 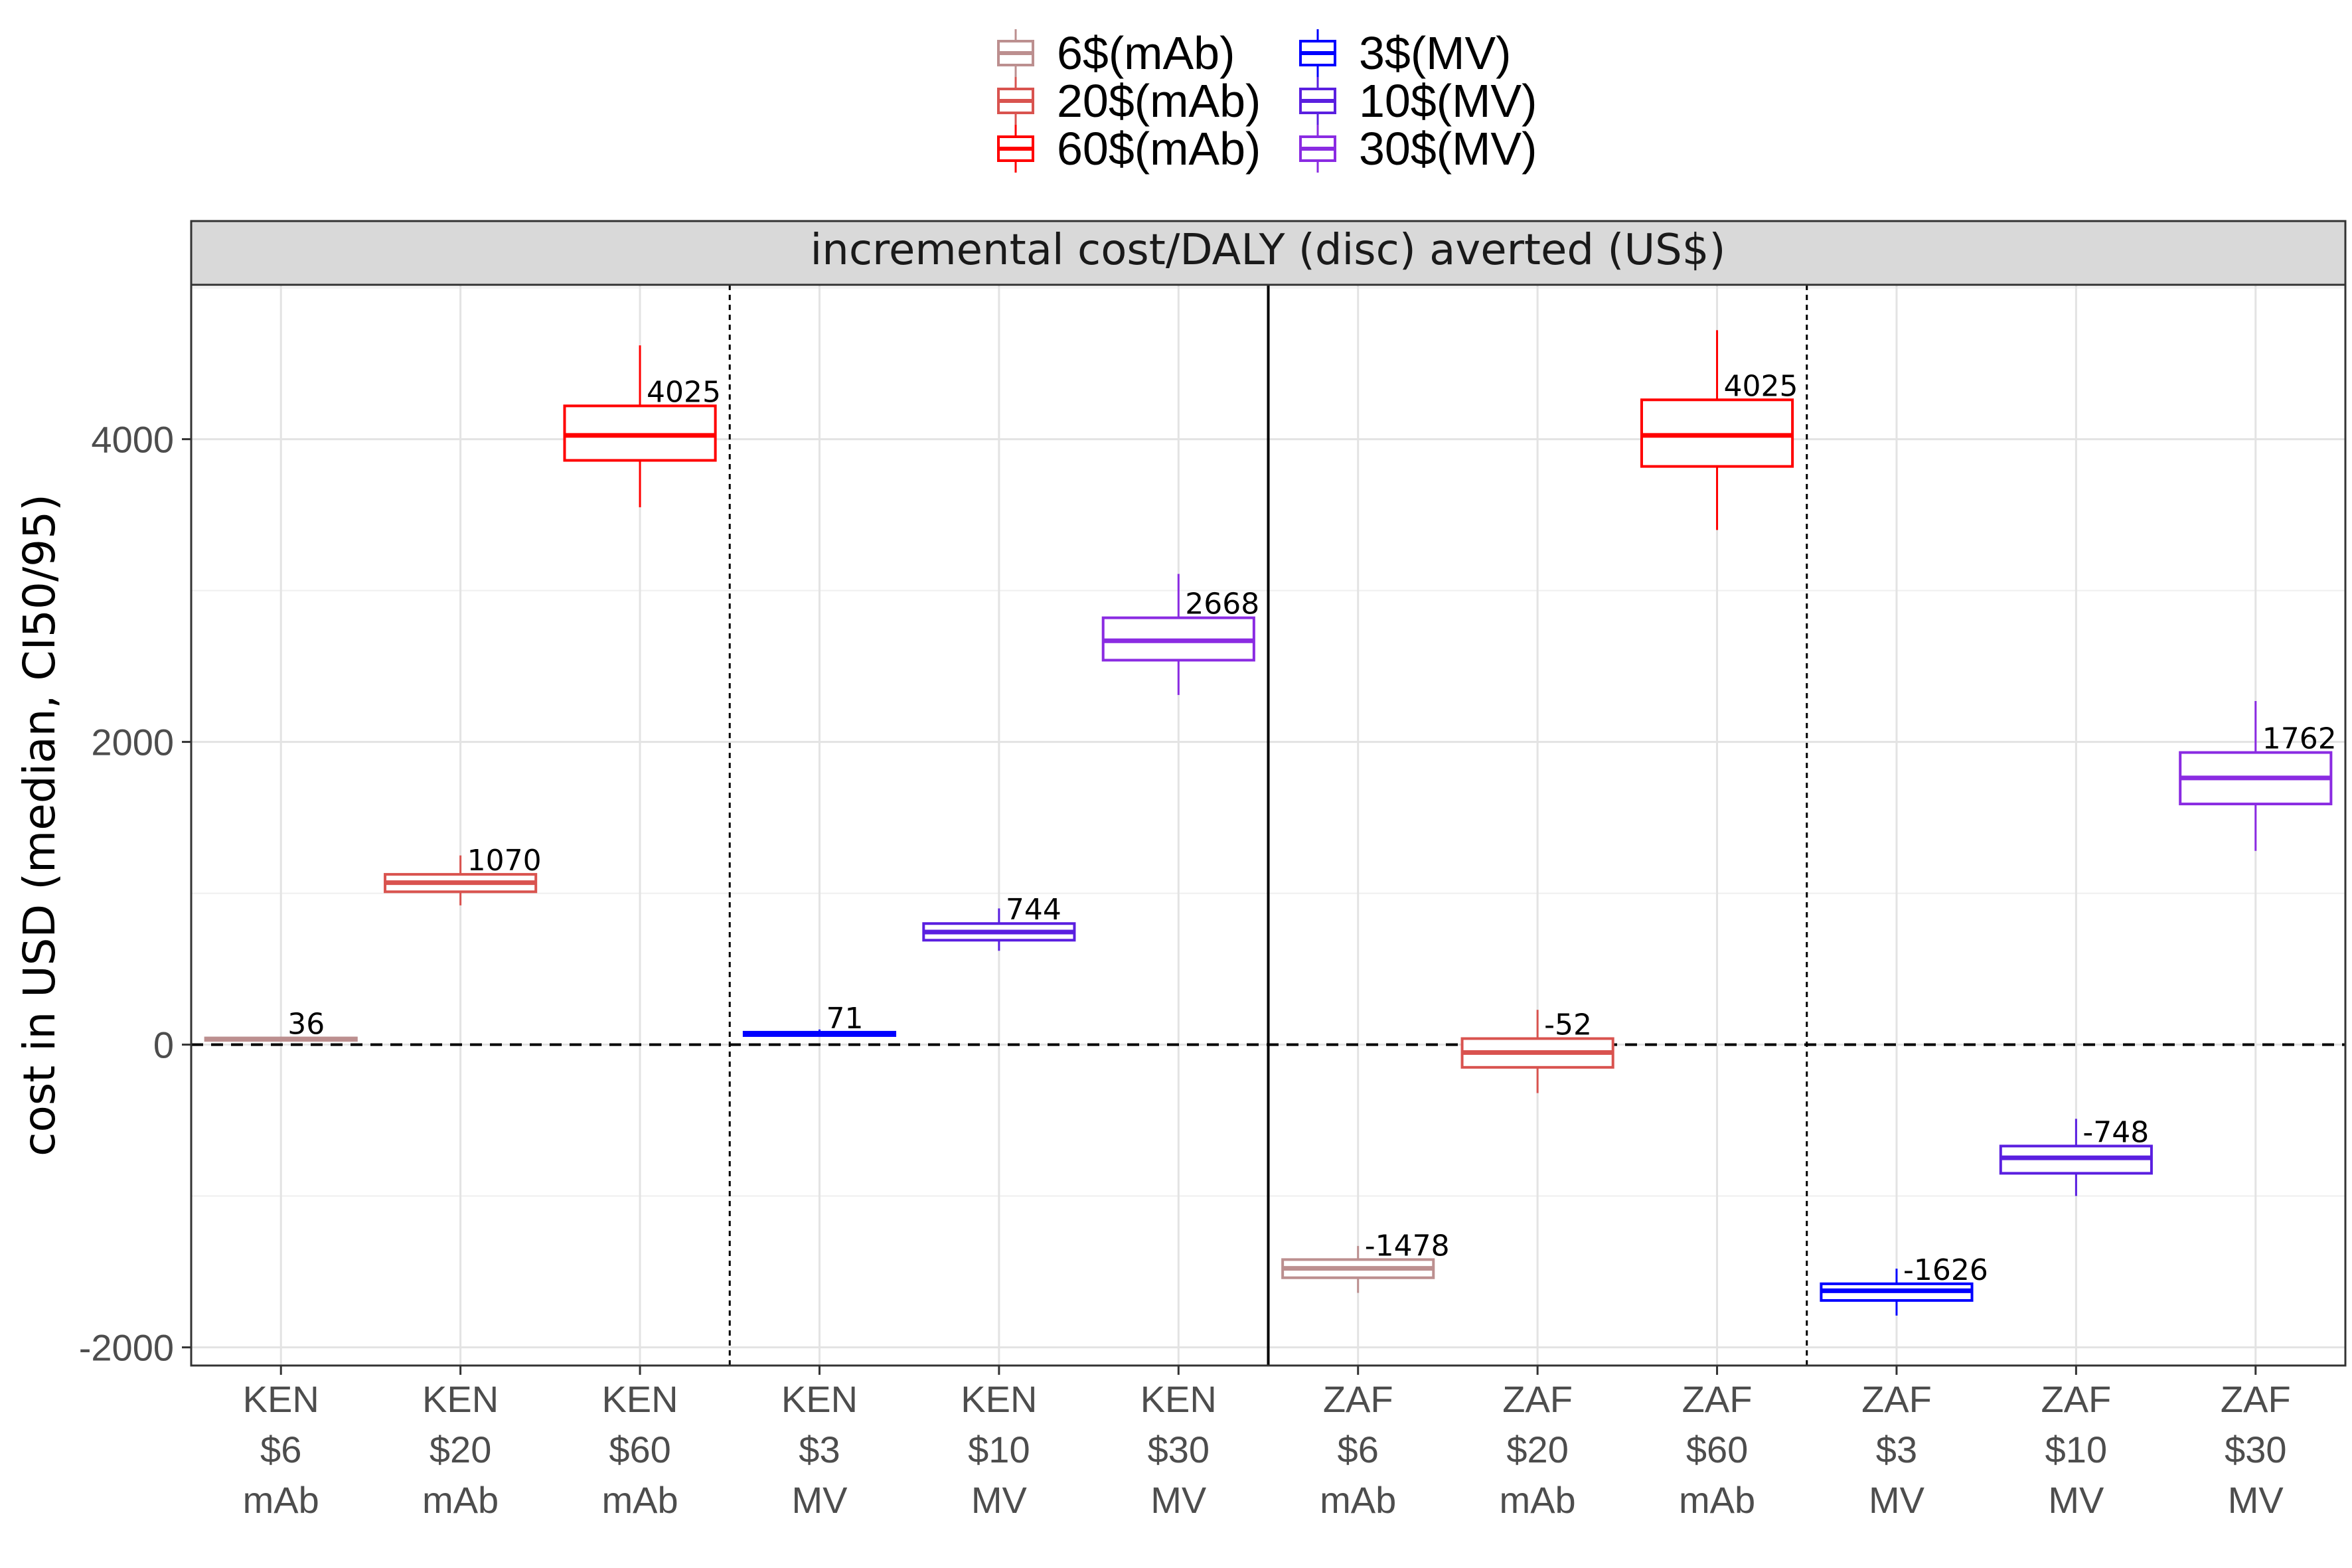 I want to click on x-tick-label: ZAF $30 MV, so click(x=2256, y=1450).